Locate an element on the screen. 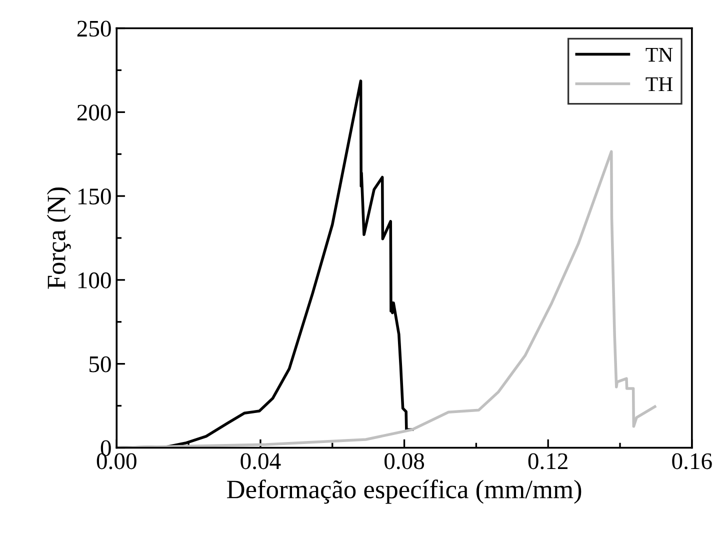 This screenshot has height=533, width=720. y-tick-label: 150 is located at coordinates (94, 196).